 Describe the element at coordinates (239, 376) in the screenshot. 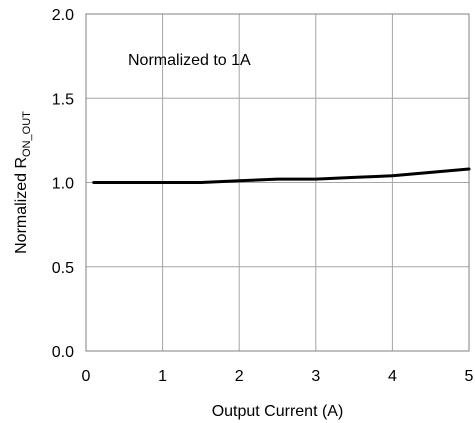

I see `x-tick-label: 2` at that location.